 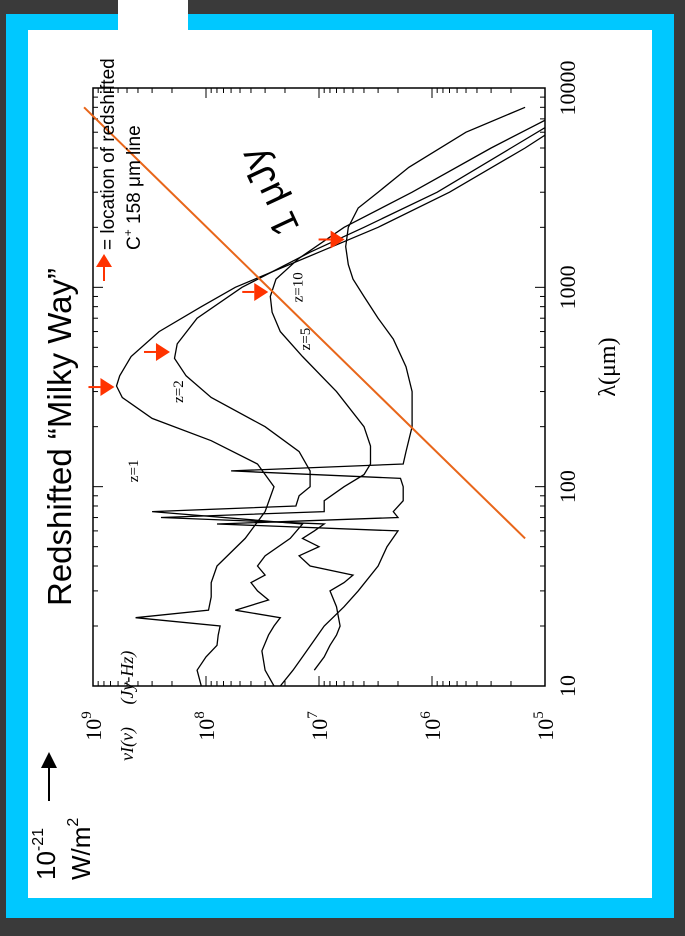 I want to click on unit-value-base: 10, so click(x=46, y=865).